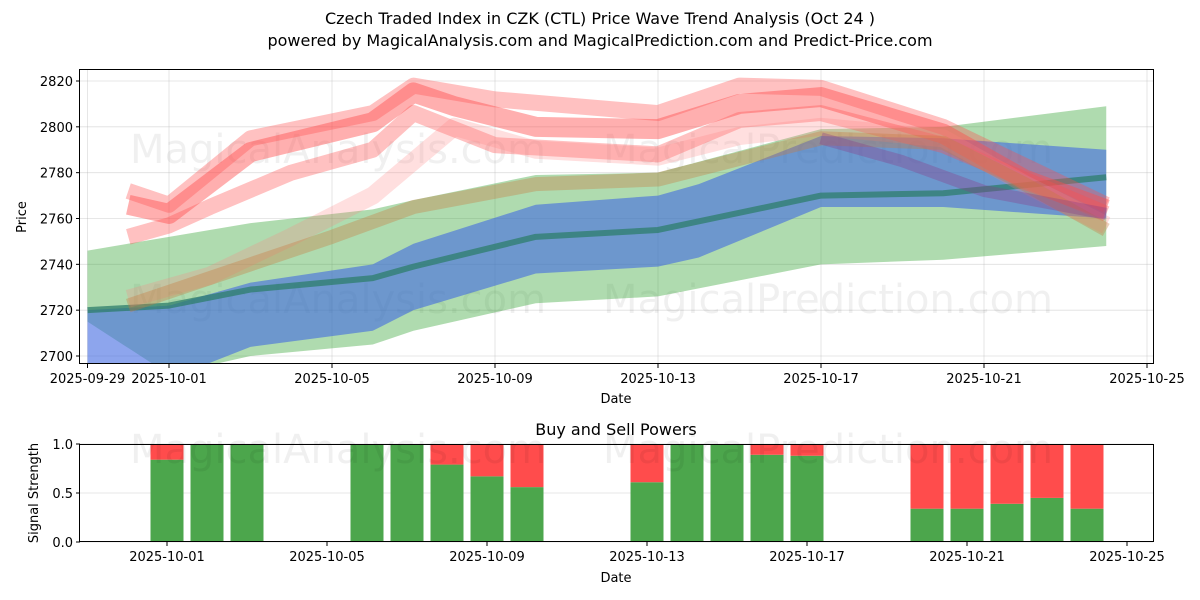  Describe the element at coordinates (627, 493) in the screenshot. I see `signal-bars` at that location.